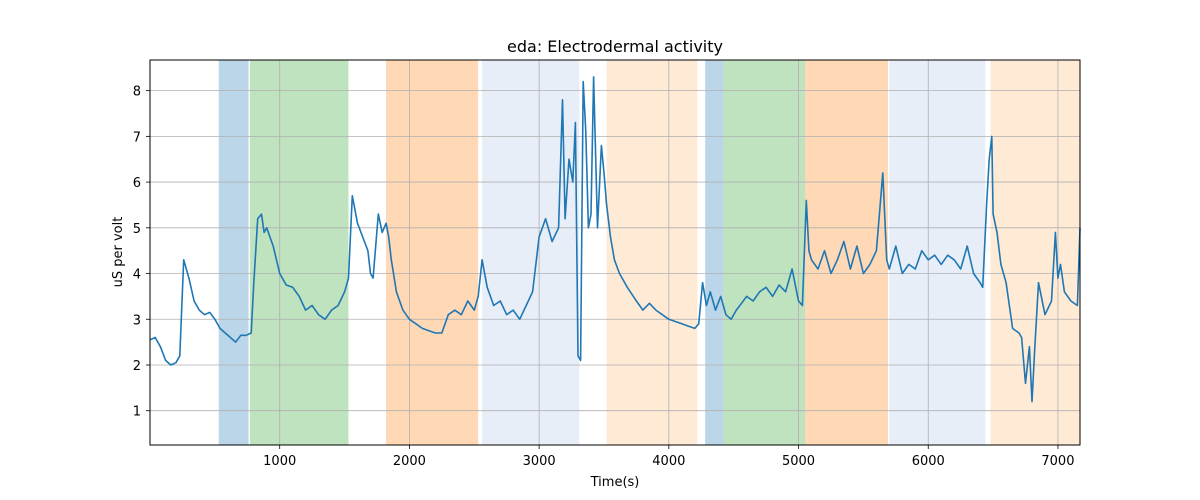 This screenshot has width=1200, height=500. Describe the element at coordinates (615, 46) in the screenshot. I see `chart-title: eda: Electrodermal activity` at that location.